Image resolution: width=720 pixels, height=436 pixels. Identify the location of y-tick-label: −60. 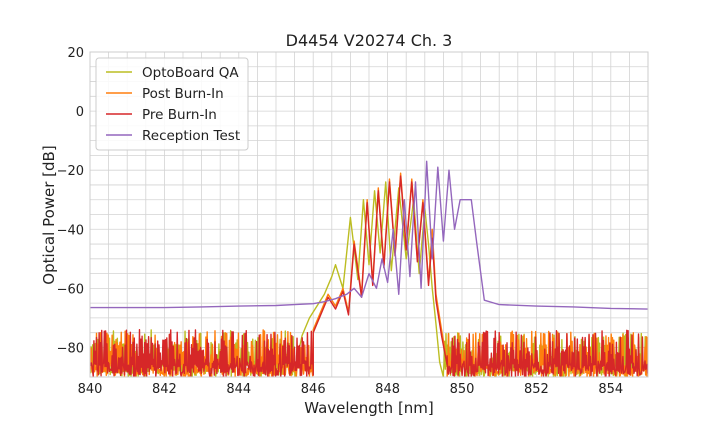
(70, 289).